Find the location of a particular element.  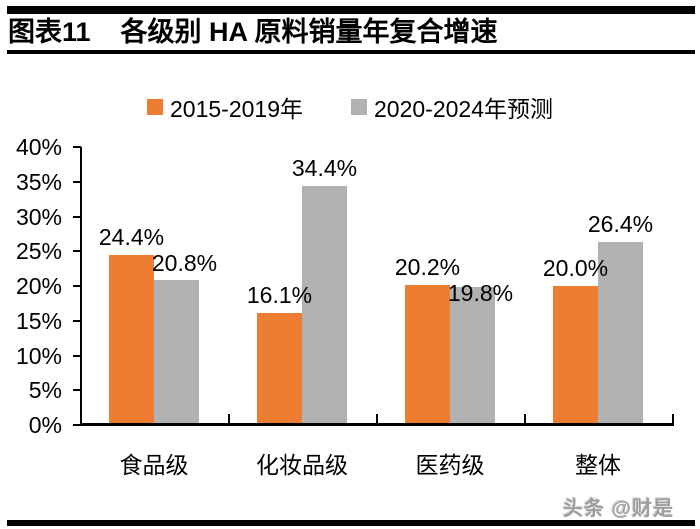

bar-data-label: 26.4% is located at coordinates (620, 223).